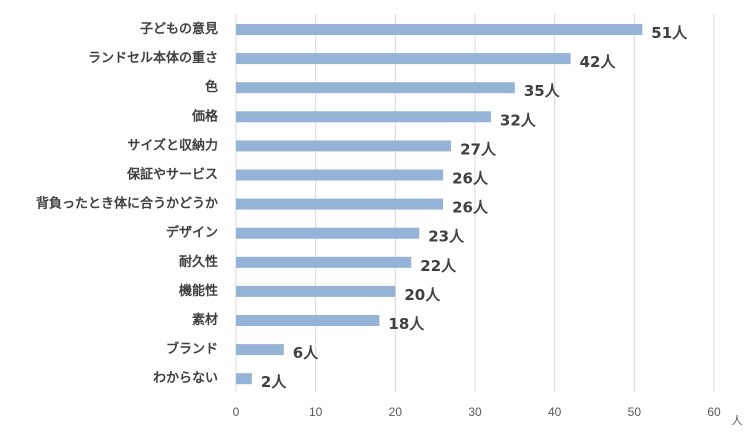 This screenshot has width=749, height=436. What do you see at coordinates (306, 353) in the screenshot?
I see `data-label: 6人` at bounding box center [306, 353].